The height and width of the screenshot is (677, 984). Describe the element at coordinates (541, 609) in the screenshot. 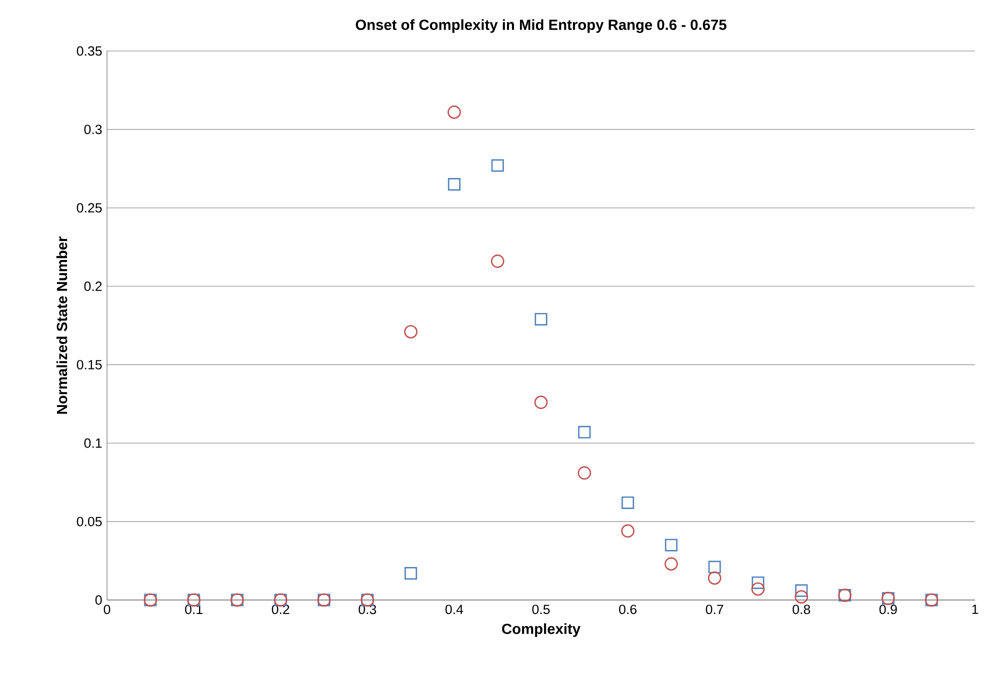

I see `x-tick-label: 0.5` at that location.